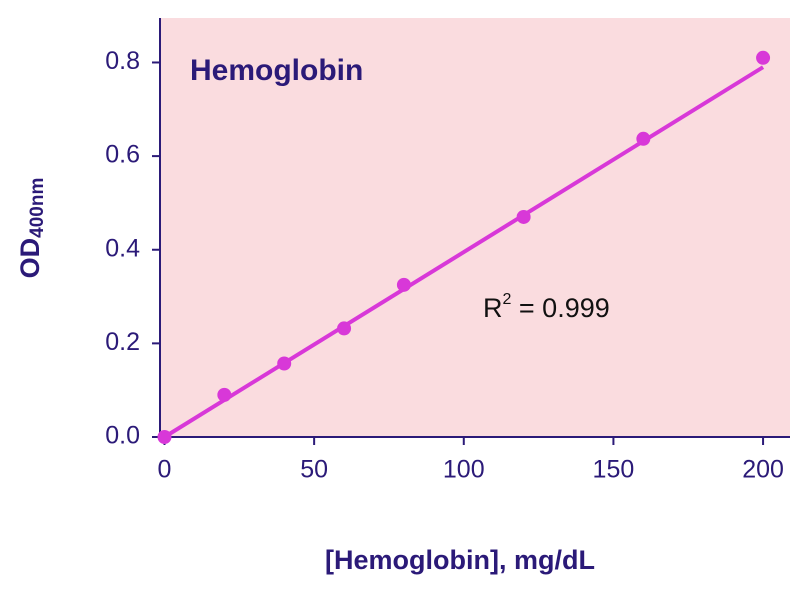  Describe the element at coordinates (122, 155) in the screenshot. I see `y-tick-label: 0.6` at that location.